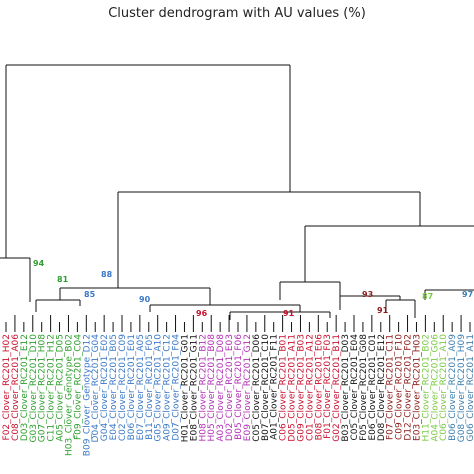 This screenshot has width=474, height=474. What do you see at coordinates (25, 387) in the screenshot?
I see `leaf-label: D03_Clover_RC201_E12` at bounding box center [25, 387].